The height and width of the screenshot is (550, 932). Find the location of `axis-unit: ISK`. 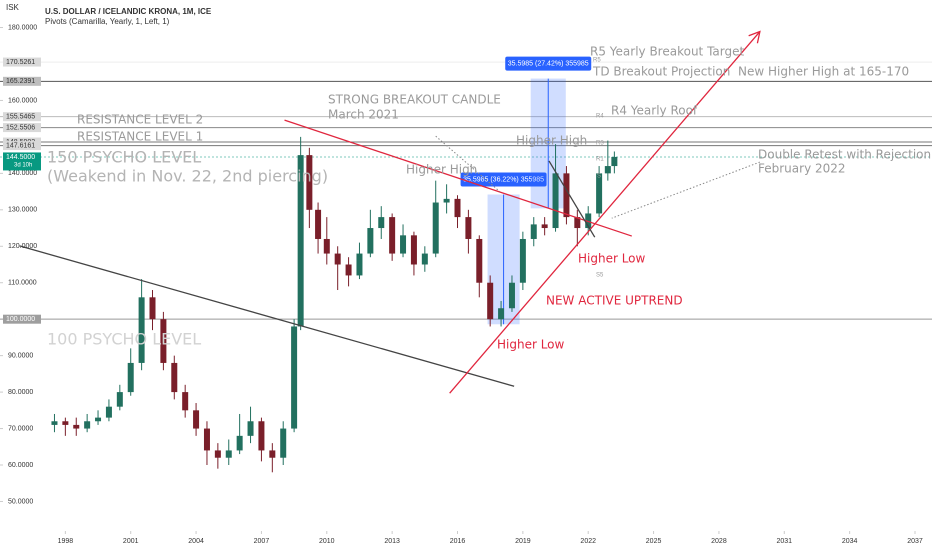

axis-unit: ISK is located at coordinates (13, 7).